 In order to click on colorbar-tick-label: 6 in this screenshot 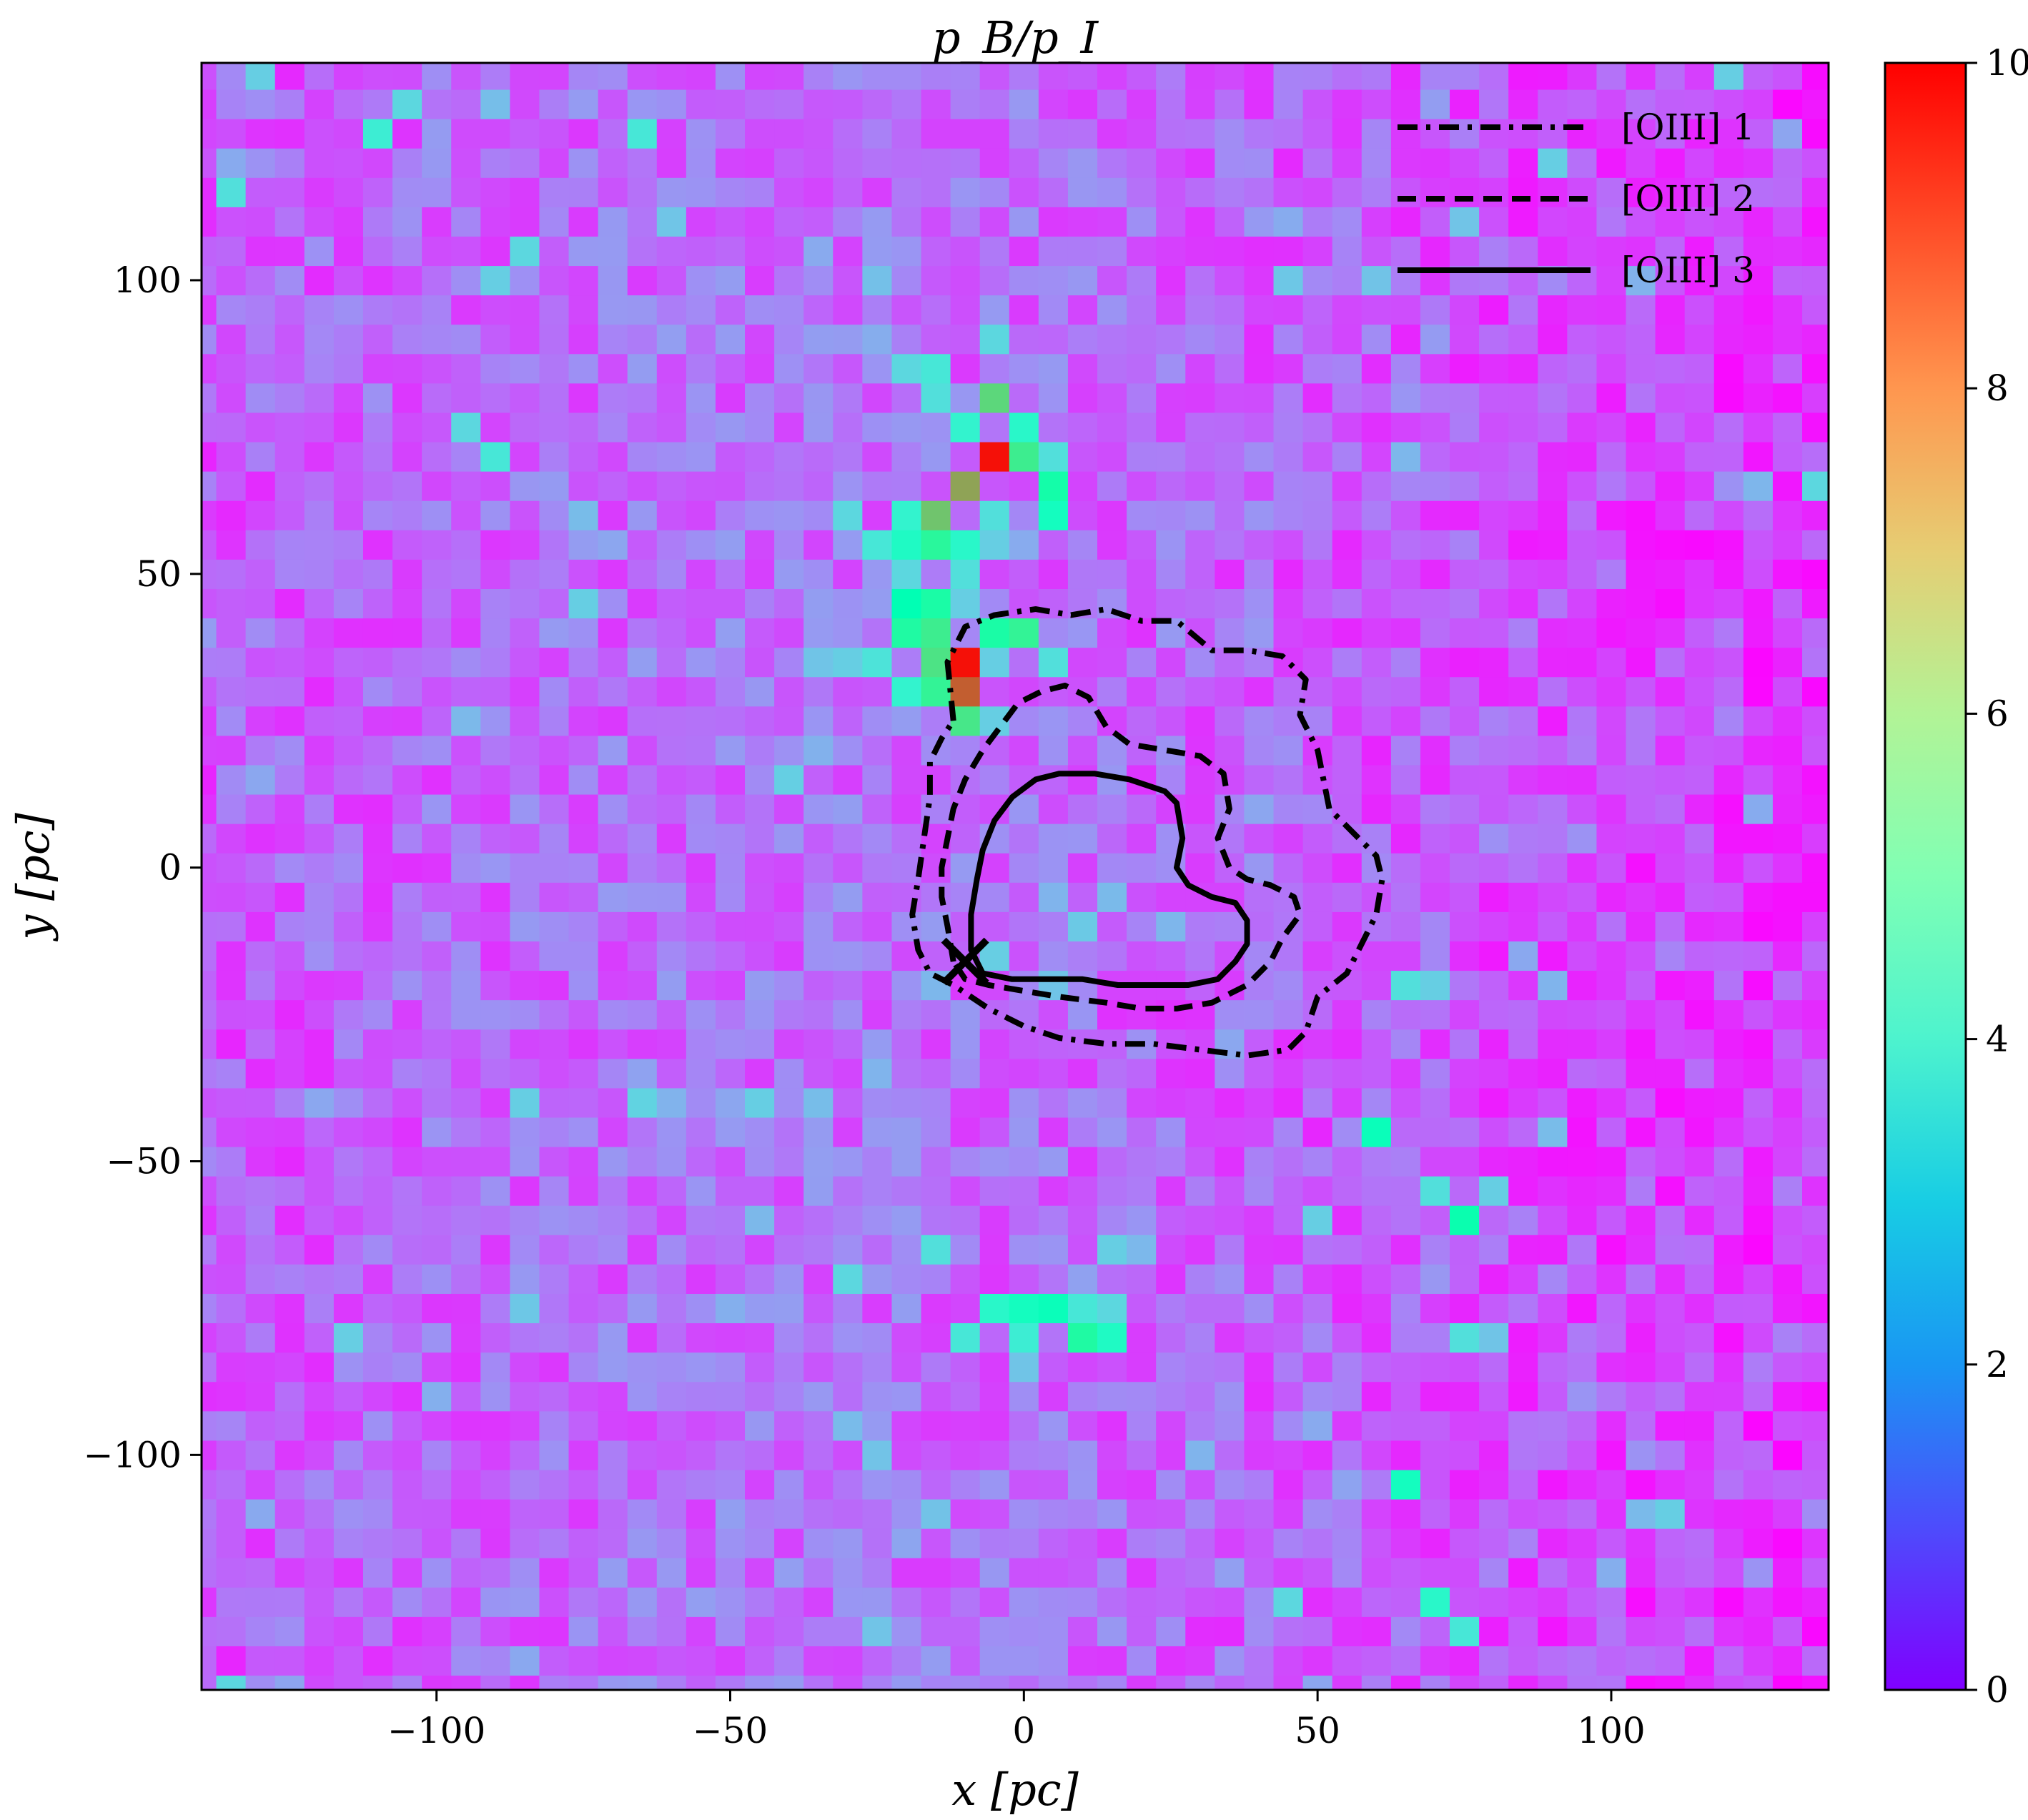, I will do `click(1997, 713)`.